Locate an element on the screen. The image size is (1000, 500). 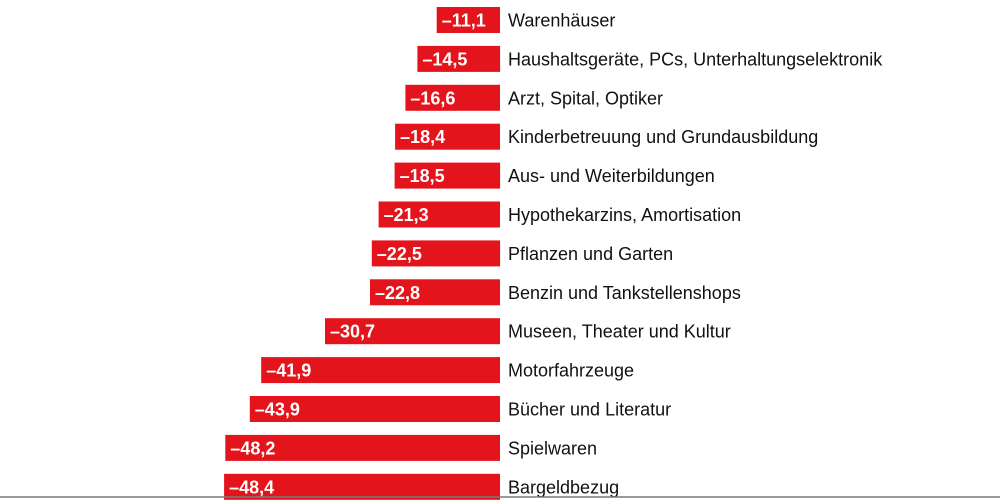
bar-value-label: –30,7 is located at coordinates (352, 332).